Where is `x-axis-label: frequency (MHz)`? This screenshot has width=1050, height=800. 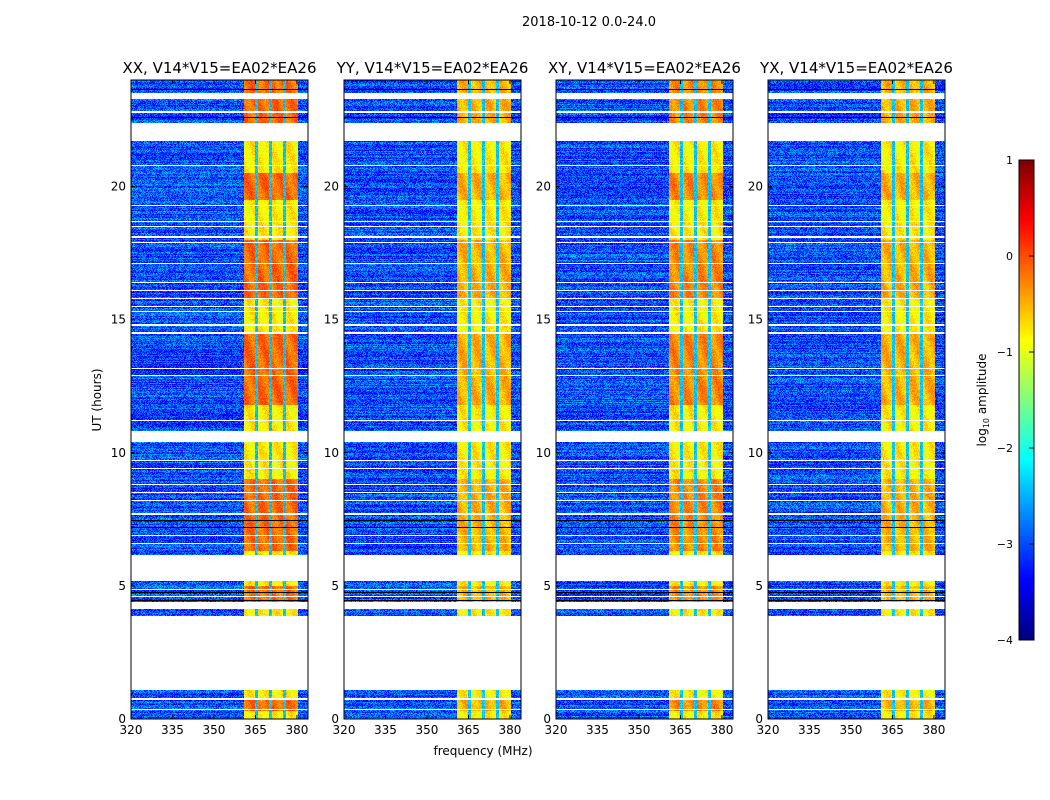 x-axis-label: frequency (MHz) is located at coordinates (482, 751).